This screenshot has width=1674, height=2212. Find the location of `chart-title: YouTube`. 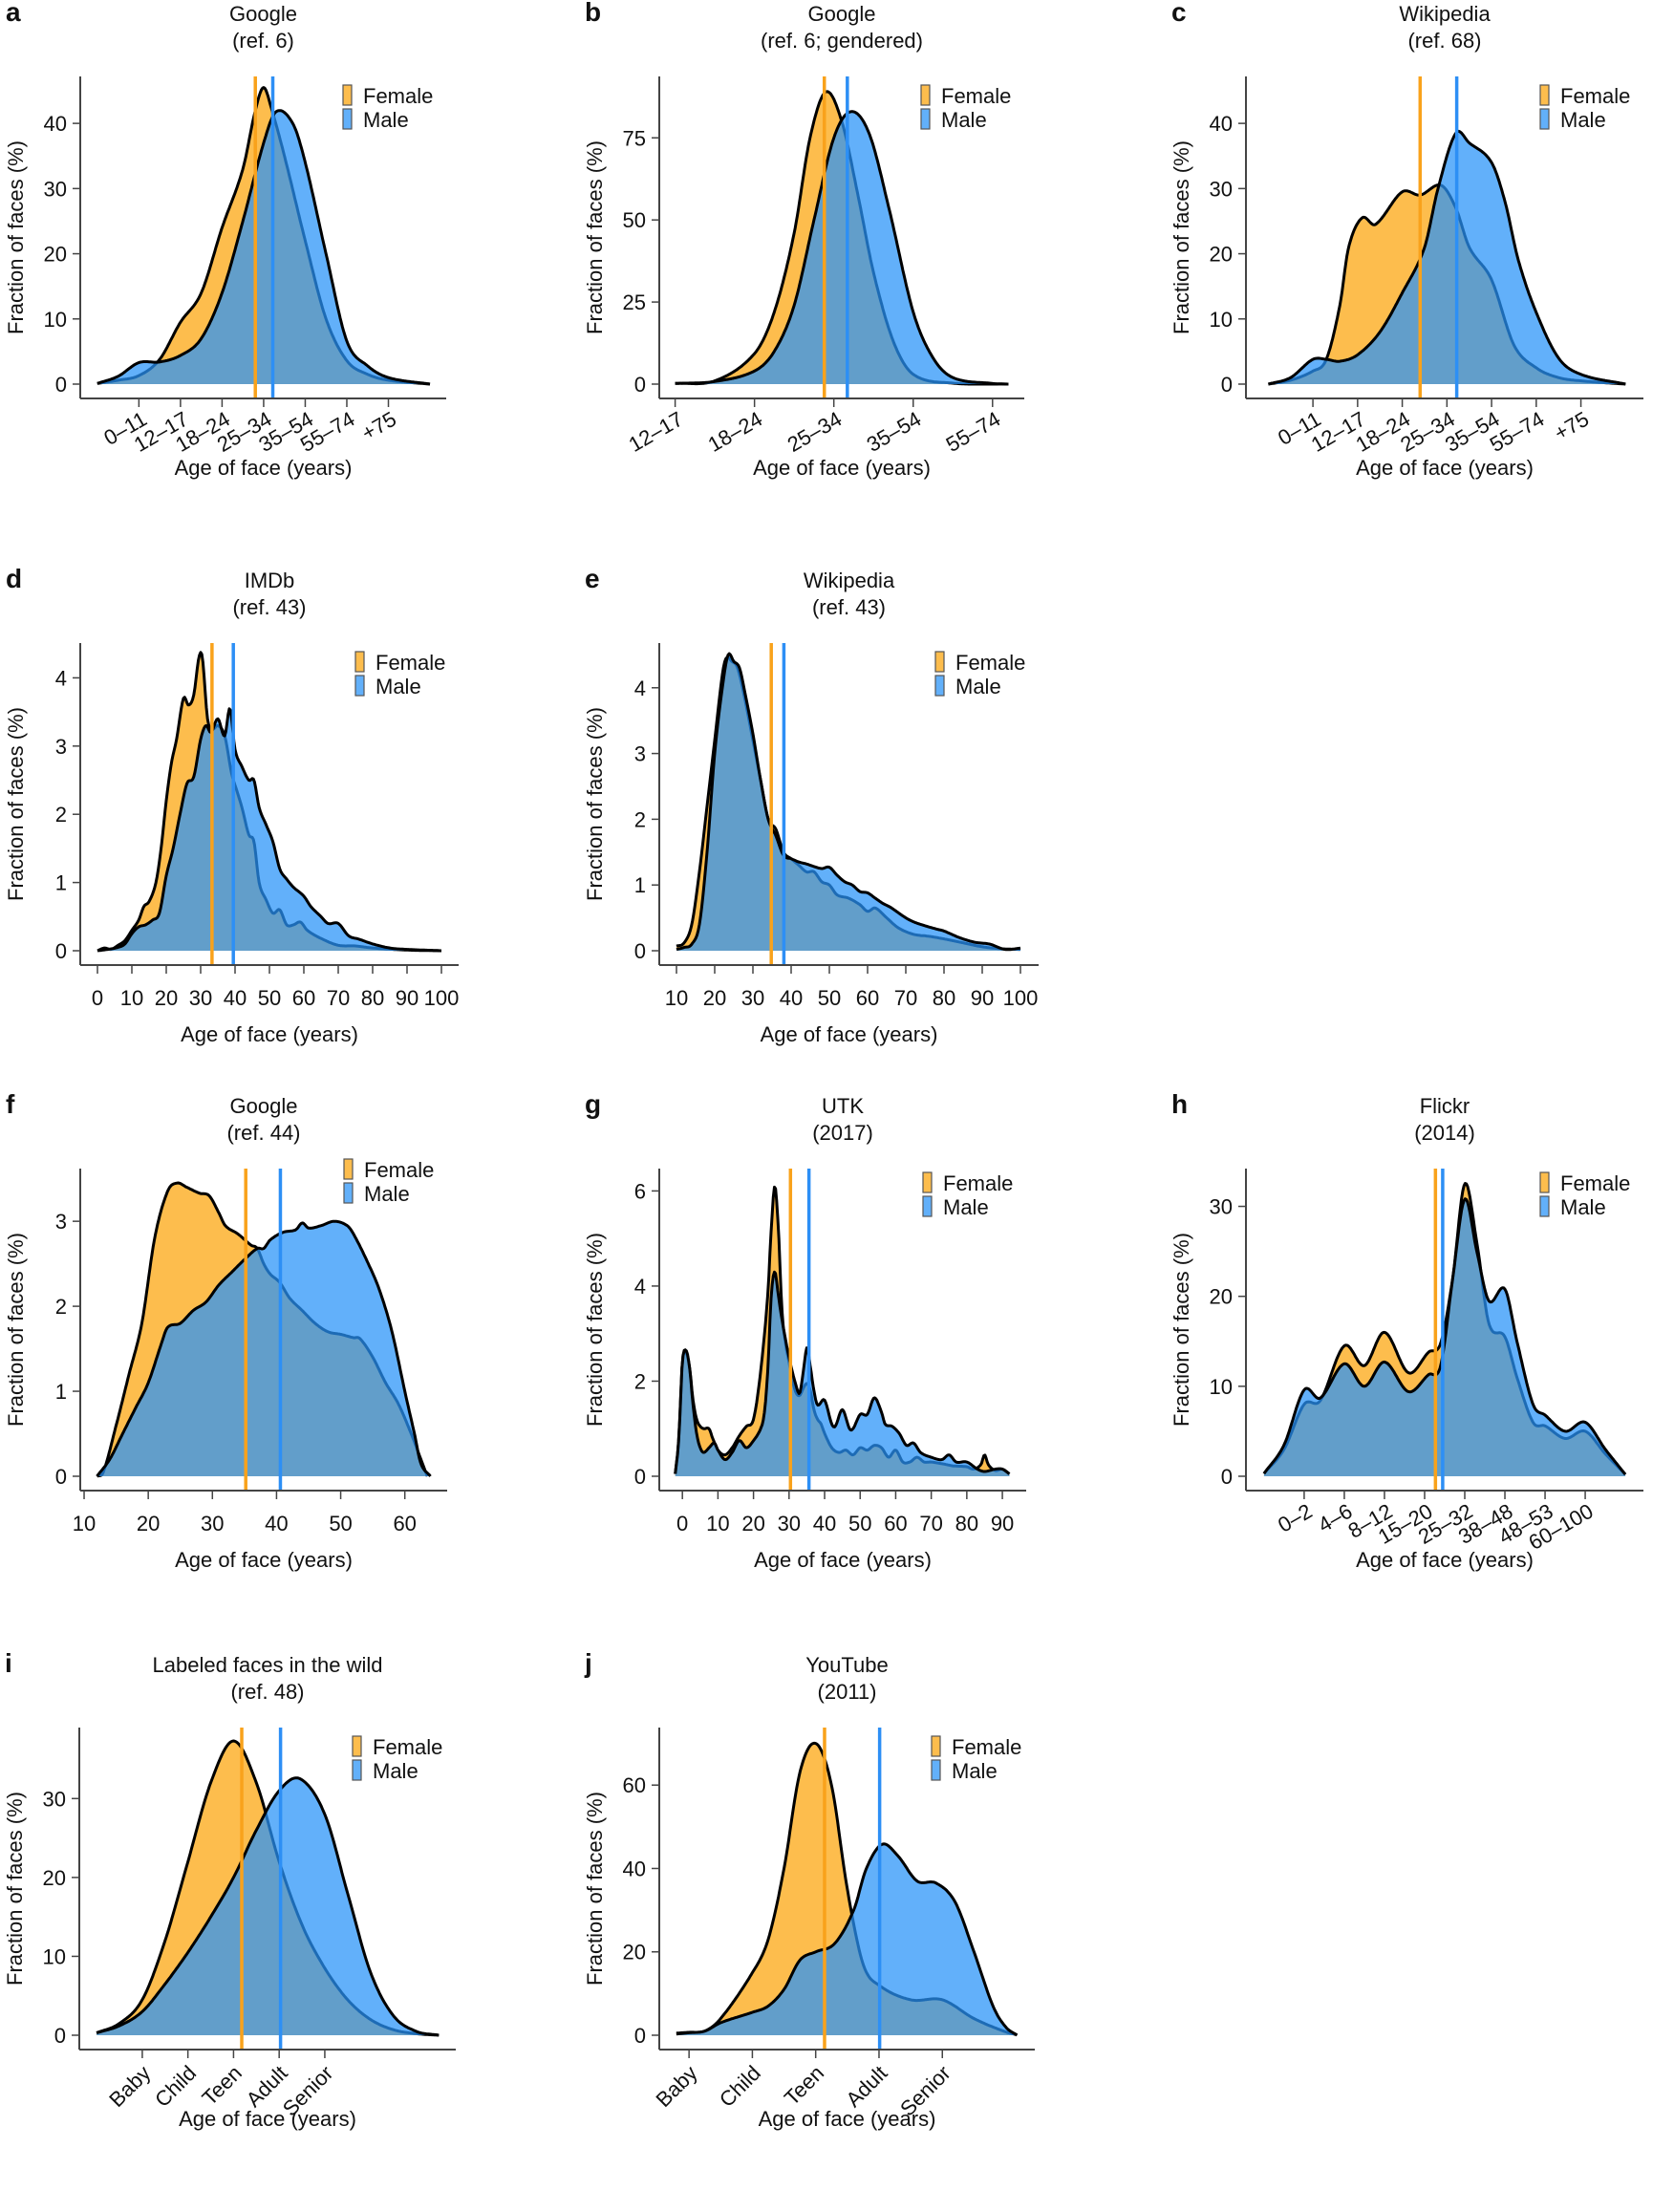

chart-title: YouTube is located at coordinates (847, 1665).